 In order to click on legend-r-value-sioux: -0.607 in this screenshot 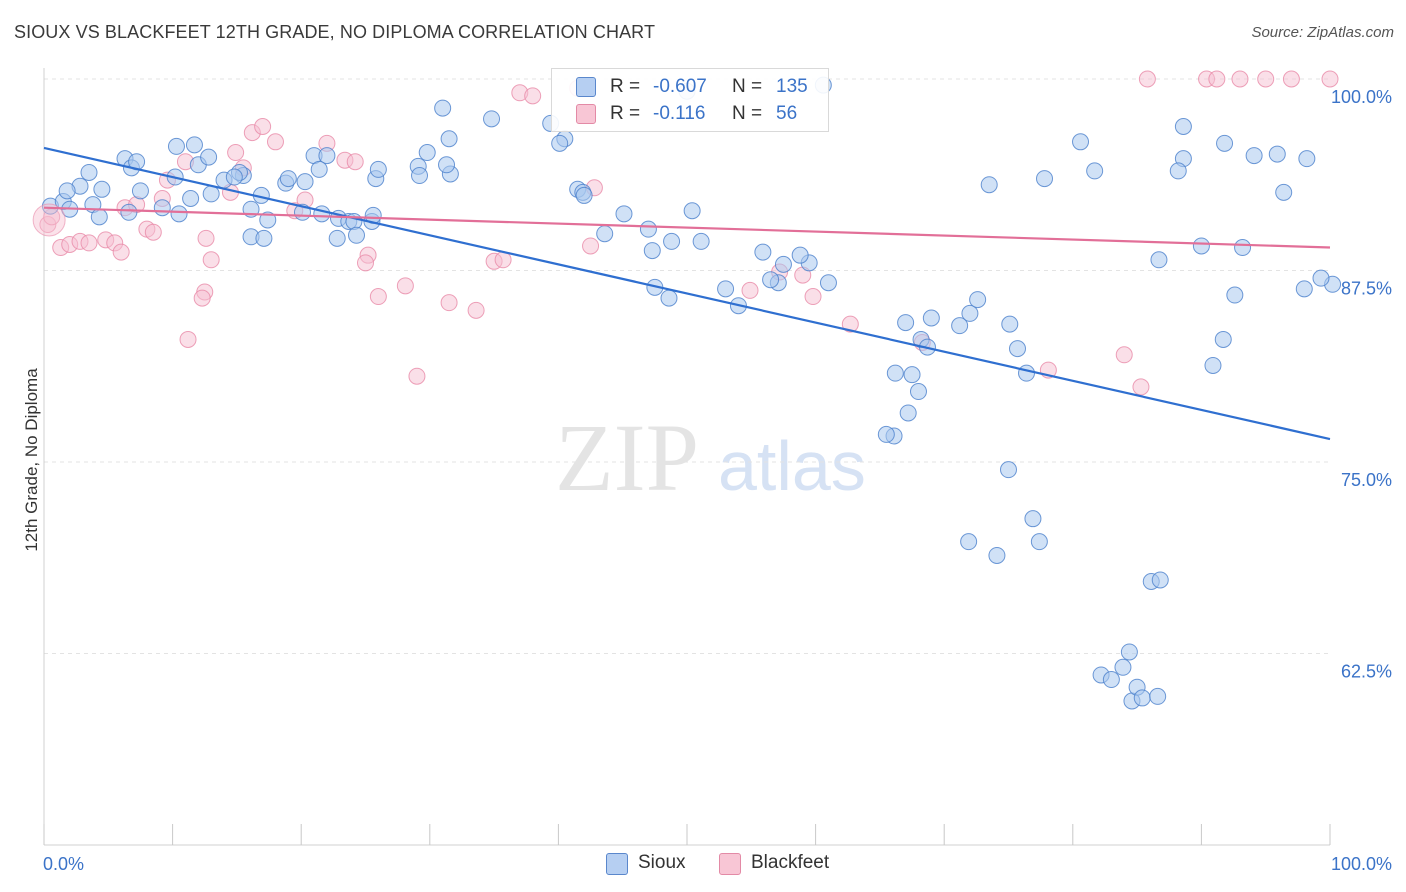, I will do `click(680, 86)`.